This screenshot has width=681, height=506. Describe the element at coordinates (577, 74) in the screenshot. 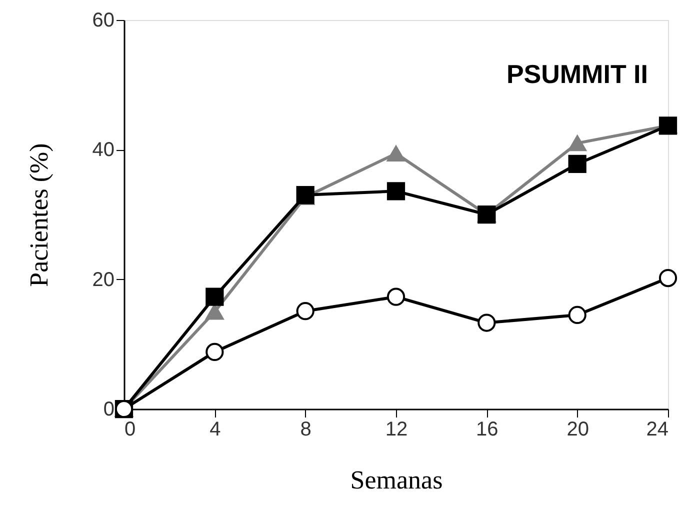

I see `annotation: PSUMMIT II` at that location.